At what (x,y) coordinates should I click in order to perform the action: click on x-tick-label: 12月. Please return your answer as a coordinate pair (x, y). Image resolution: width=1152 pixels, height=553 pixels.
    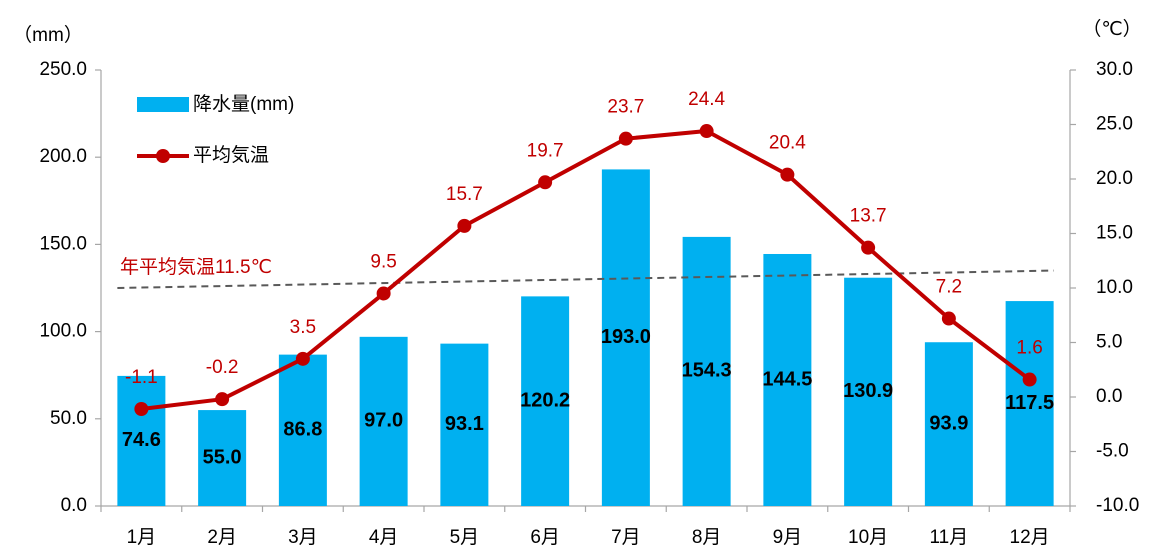
    Looking at the image, I should click on (1030, 537).